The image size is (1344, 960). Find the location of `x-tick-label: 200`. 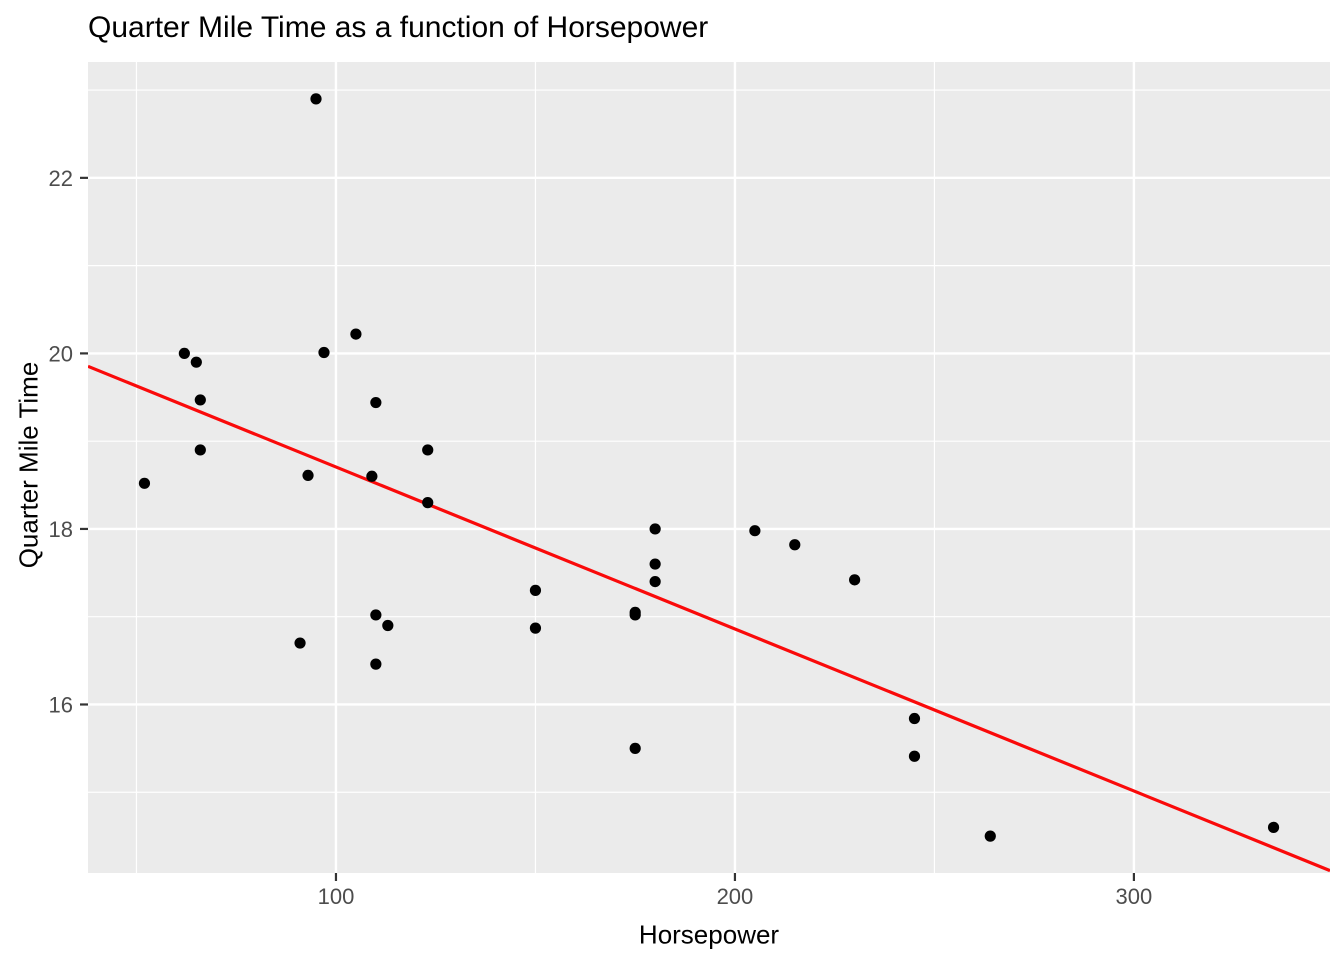

x-tick-label: 200 is located at coordinates (735, 896).